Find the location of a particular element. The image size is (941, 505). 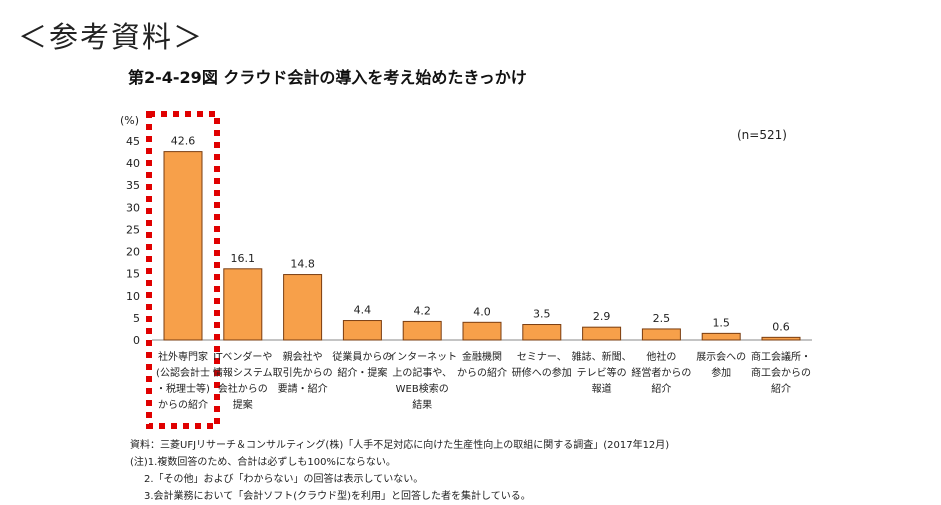

category-label: 従業員からの 紹介・提案 is located at coordinates (362, 365).